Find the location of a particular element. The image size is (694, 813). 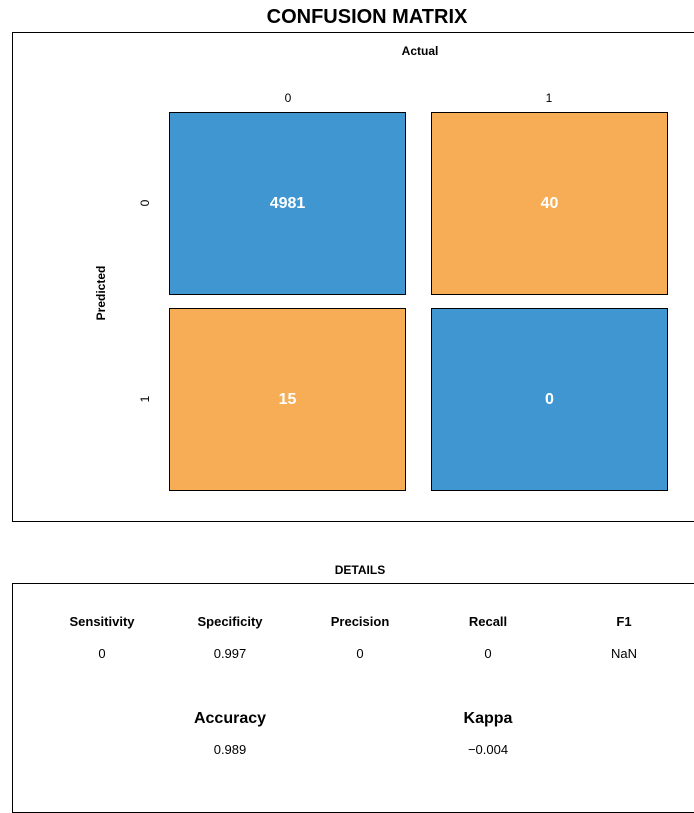

cell-value-label: 4981 is located at coordinates (287, 203).